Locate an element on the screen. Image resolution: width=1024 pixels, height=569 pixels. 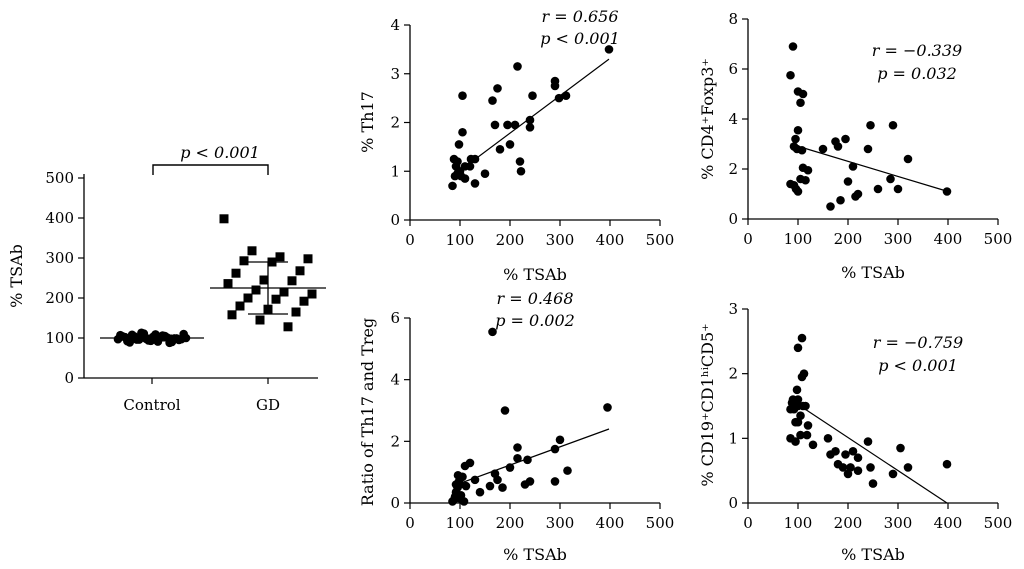
ratio-x-tick-label: 0 is located at coordinates (410, 523).